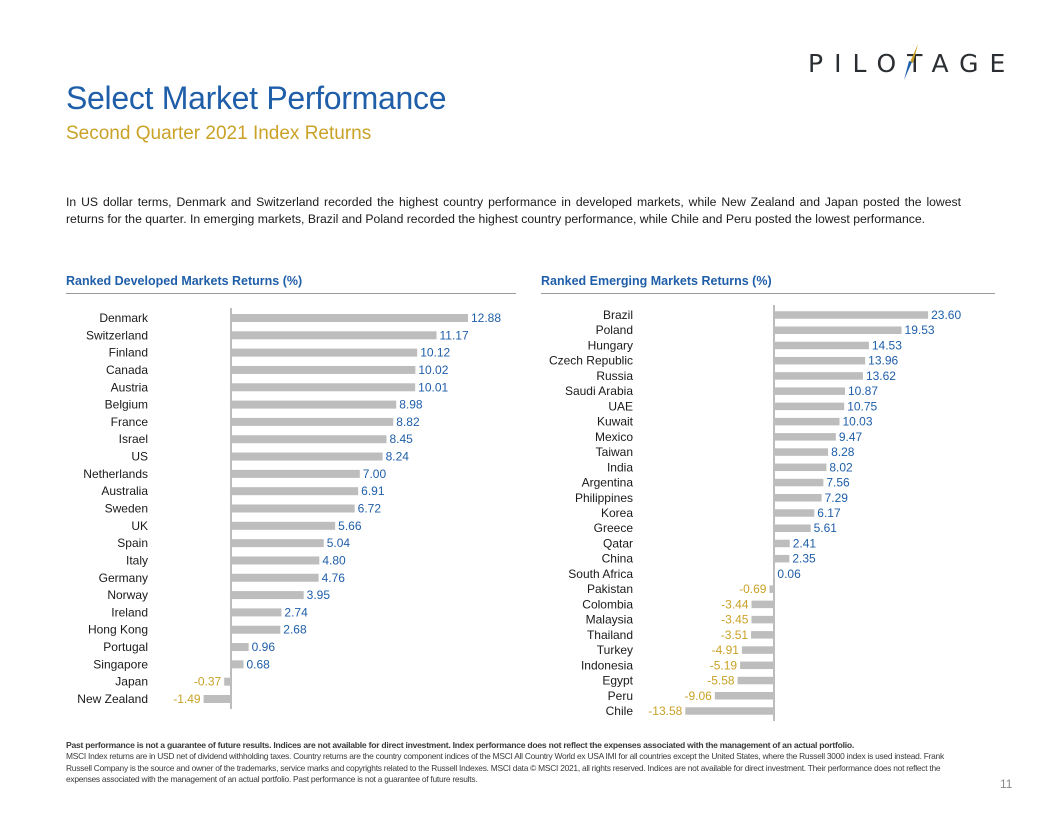 Image resolution: width=1056 pixels, height=816 pixels. Describe the element at coordinates (139, 526) in the screenshot. I see `developed-category-label: UK` at that location.